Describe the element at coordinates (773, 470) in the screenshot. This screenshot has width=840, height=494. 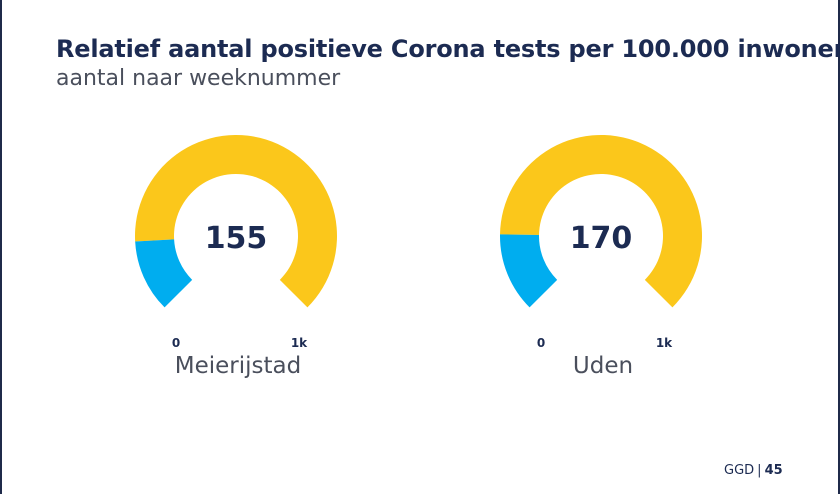
I see `page-number: 45` at that location.